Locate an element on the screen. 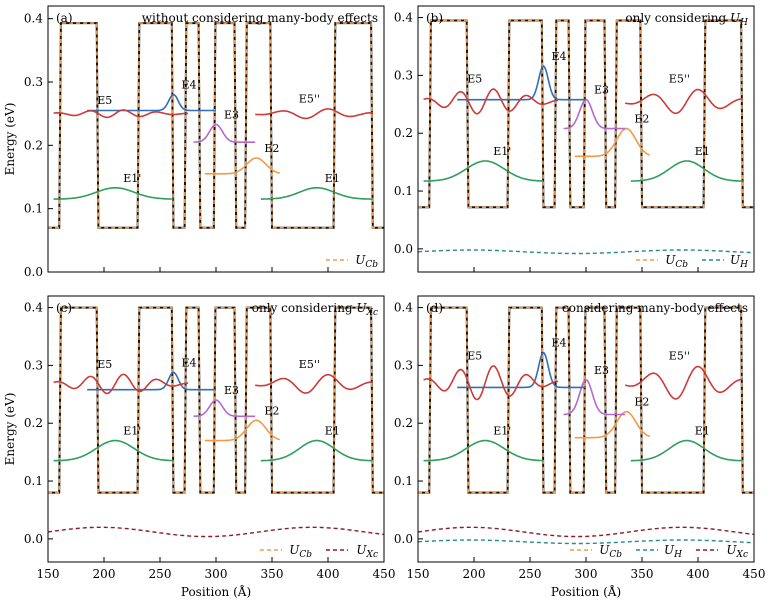 The image size is (770, 603). panel-letter: (a) is located at coordinates (64, 18).